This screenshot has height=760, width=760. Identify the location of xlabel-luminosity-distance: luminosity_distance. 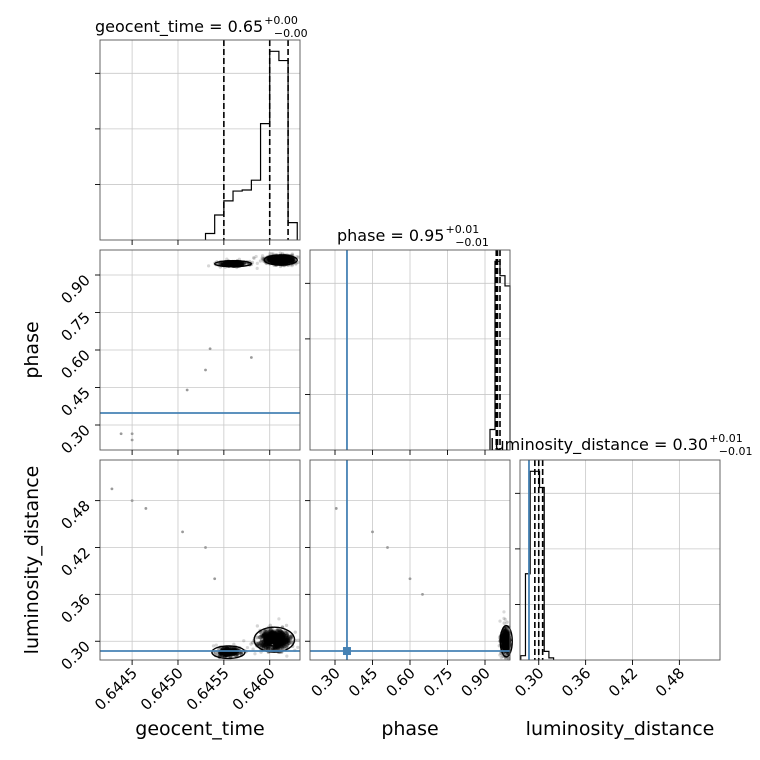
(620, 729).